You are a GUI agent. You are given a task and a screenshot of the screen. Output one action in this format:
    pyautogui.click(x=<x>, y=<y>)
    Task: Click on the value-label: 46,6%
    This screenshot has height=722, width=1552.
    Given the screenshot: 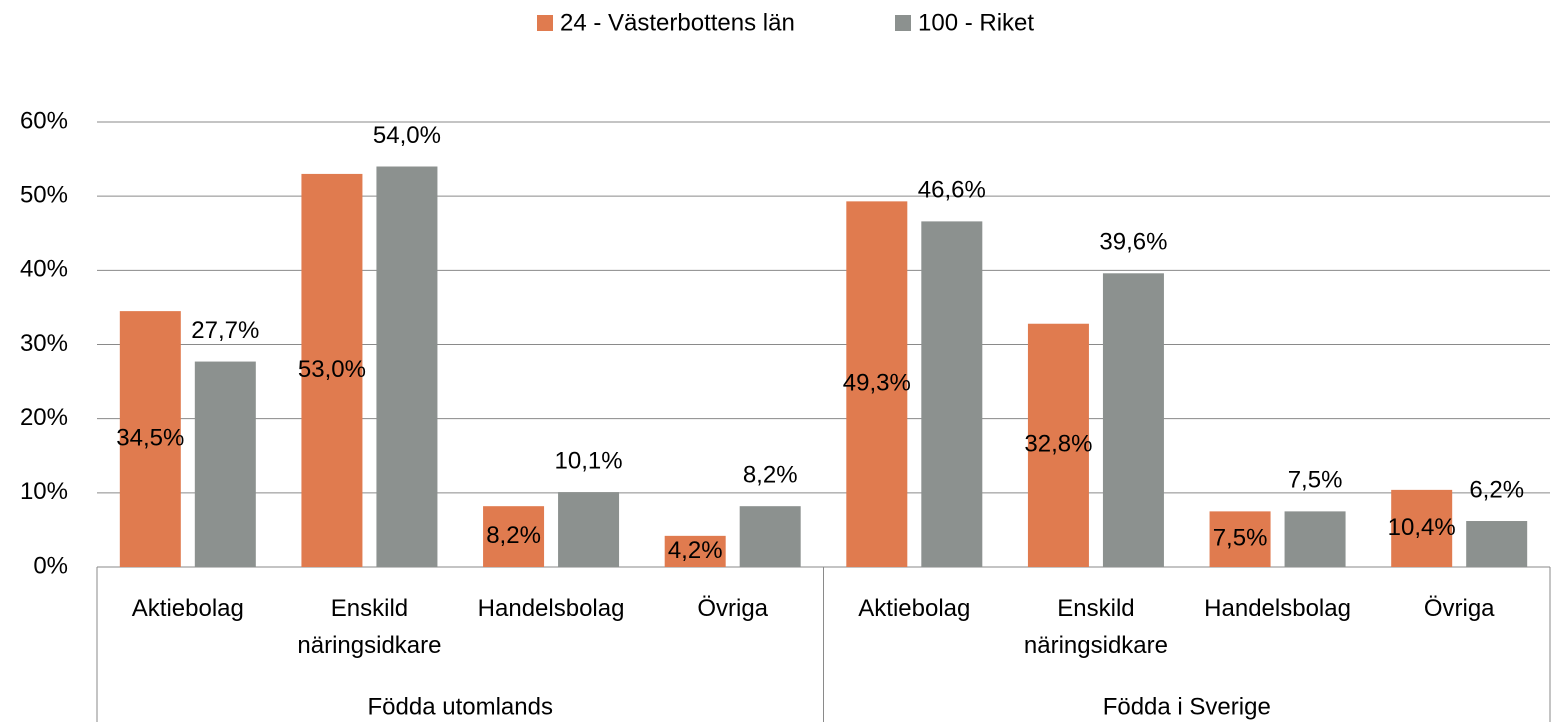 What is the action you would take?
    pyautogui.click(x=952, y=190)
    